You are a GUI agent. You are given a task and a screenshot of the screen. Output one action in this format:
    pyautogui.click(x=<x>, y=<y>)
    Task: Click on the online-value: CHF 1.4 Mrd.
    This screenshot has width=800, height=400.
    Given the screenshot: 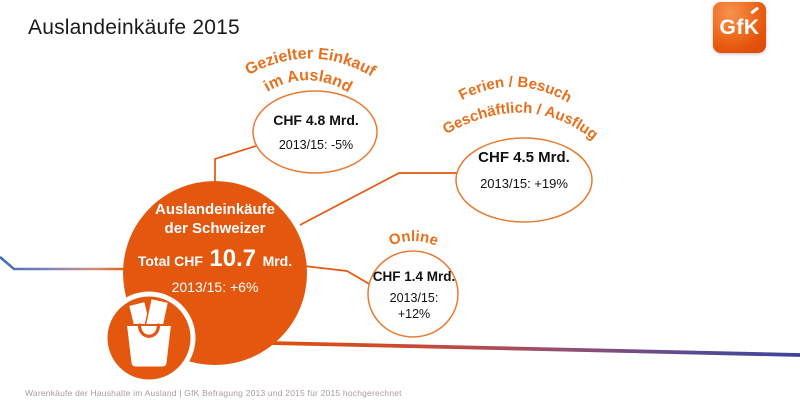 What is the action you would take?
    pyautogui.click(x=414, y=276)
    